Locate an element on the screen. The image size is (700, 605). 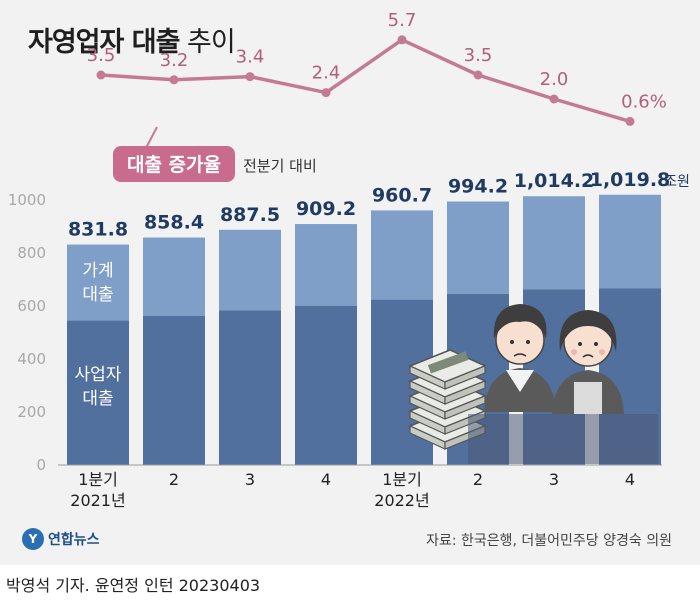
total-label: 960.7 is located at coordinates (402, 195).